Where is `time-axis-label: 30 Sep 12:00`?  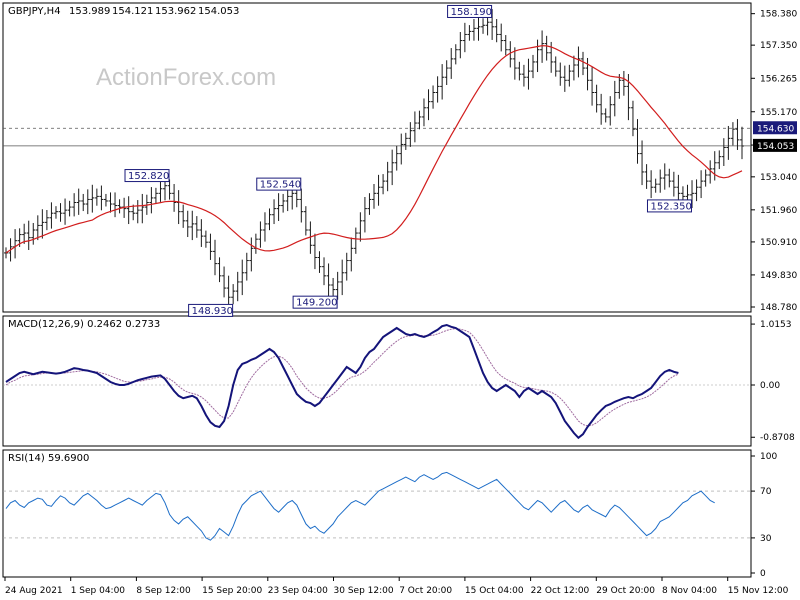 time-axis-label: 30 Sep 12:00 is located at coordinates (364, 591).